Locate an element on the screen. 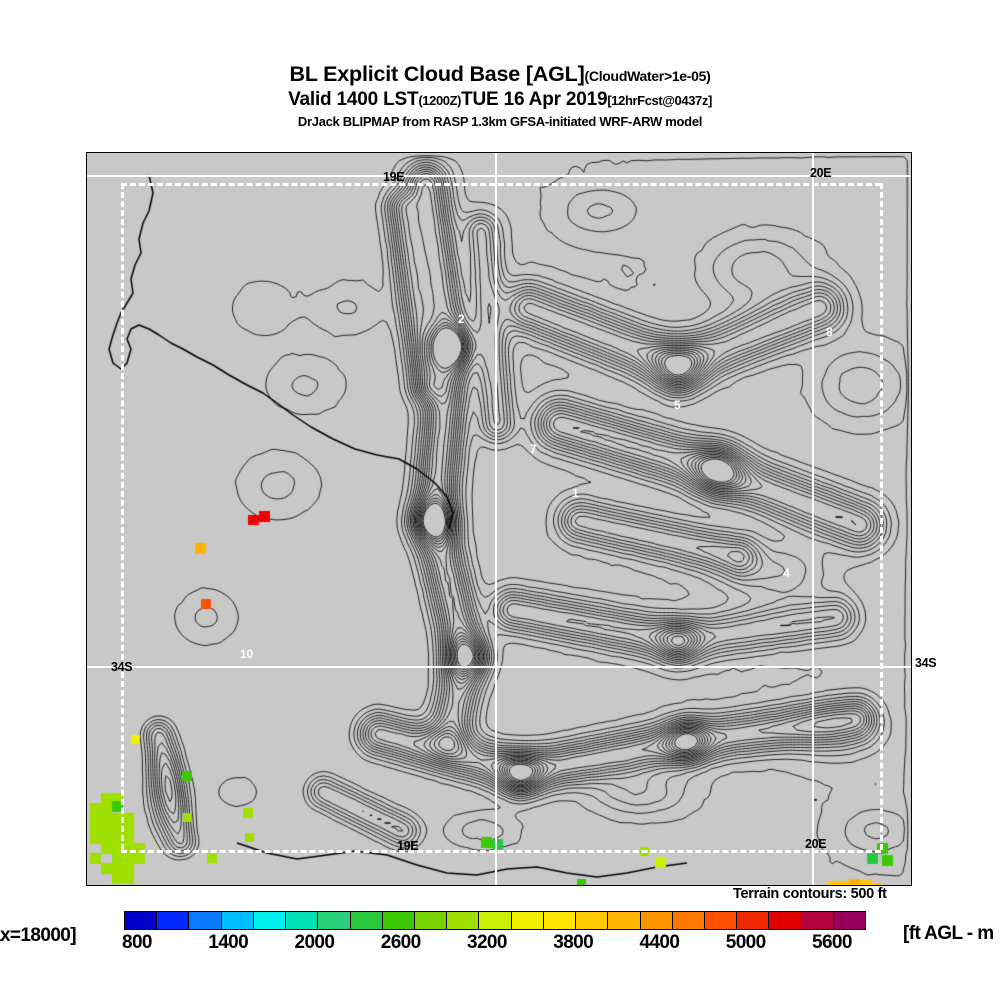 Image resolution: width=1000 pixels, height=1000 pixels. page-title: BL Explicit Cloud Base [AGL] is located at coordinates (437, 74).